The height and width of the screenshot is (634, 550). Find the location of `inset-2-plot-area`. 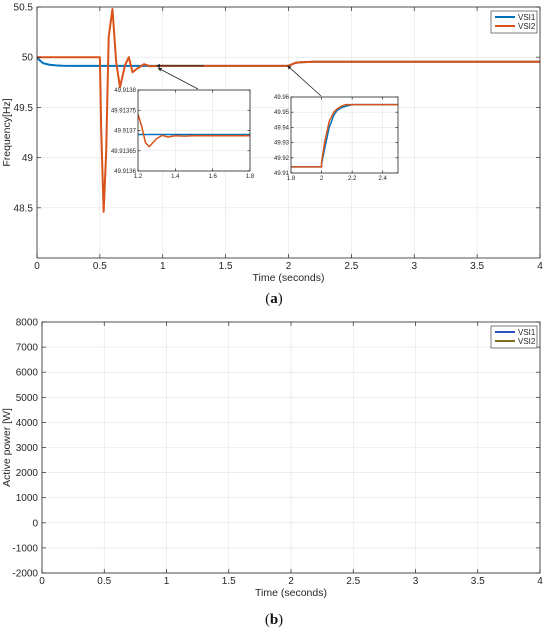

inset-2-plot-area is located at coordinates (344, 135).